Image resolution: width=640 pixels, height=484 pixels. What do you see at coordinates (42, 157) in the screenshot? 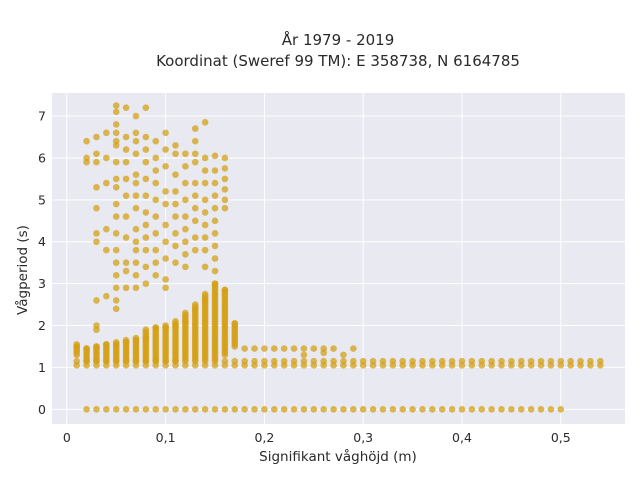
I see `y-tick-label: 6` at bounding box center [42, 157].